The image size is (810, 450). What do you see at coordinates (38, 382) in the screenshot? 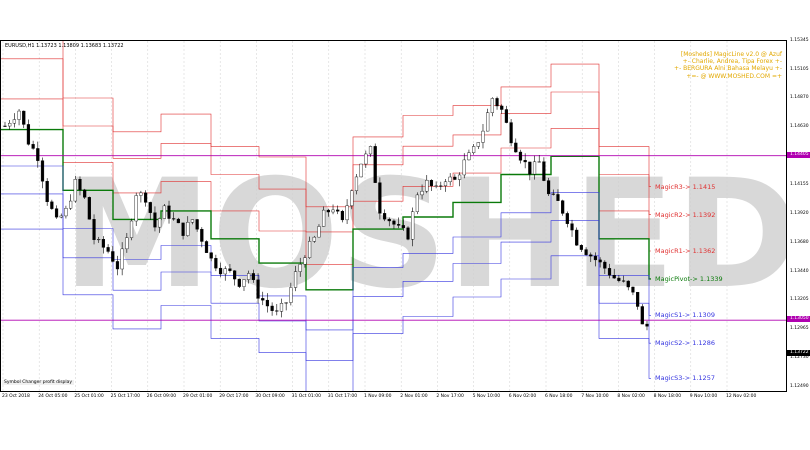
I see `status-bar: Symbol Changer profit display` at bounding box center [38, 382].